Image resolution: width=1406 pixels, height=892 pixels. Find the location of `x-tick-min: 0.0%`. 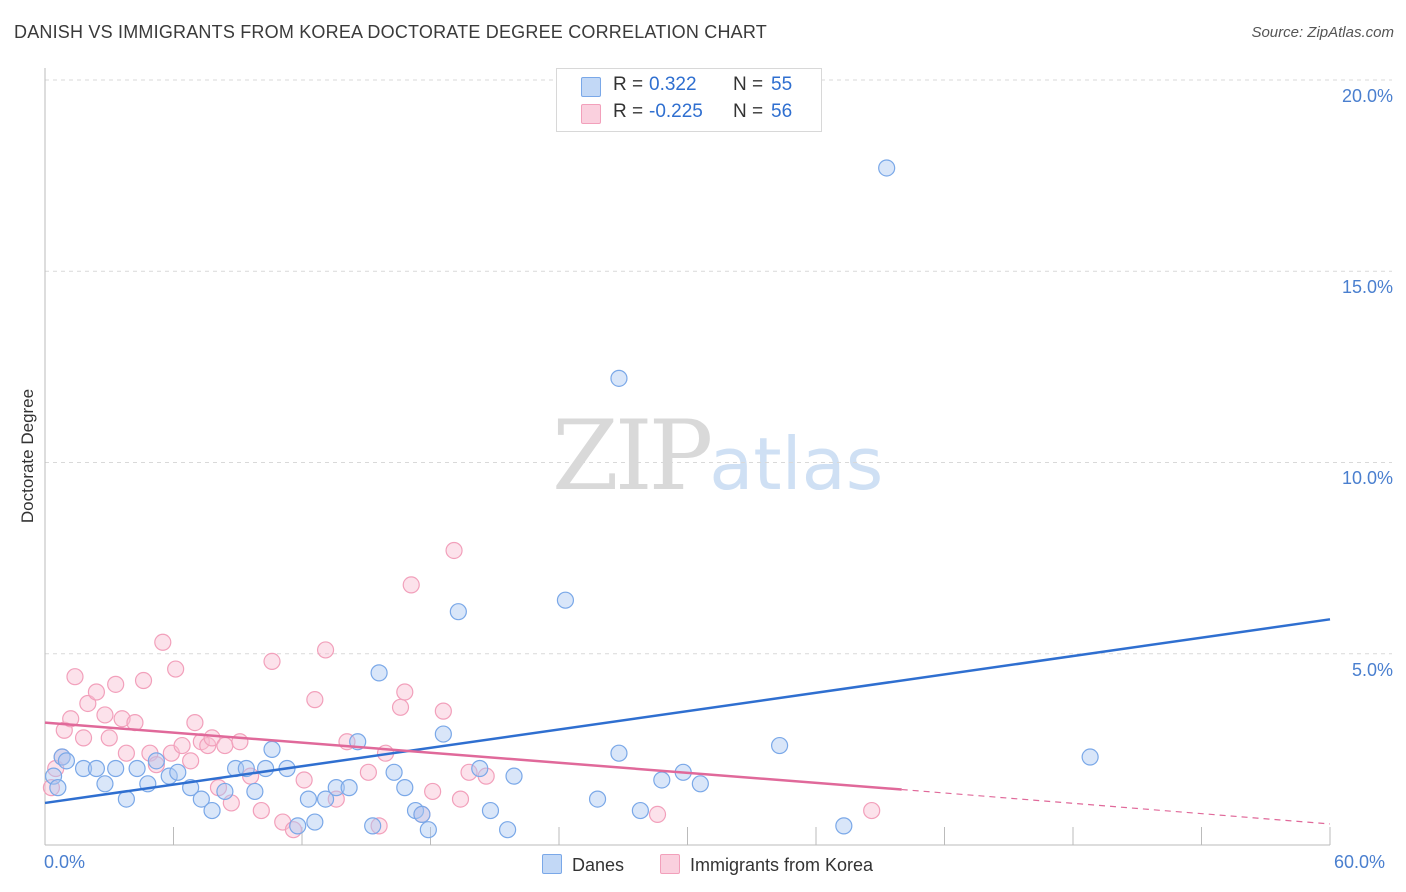

x-tick-min: 0.0% is located at coordinates (65, 862).